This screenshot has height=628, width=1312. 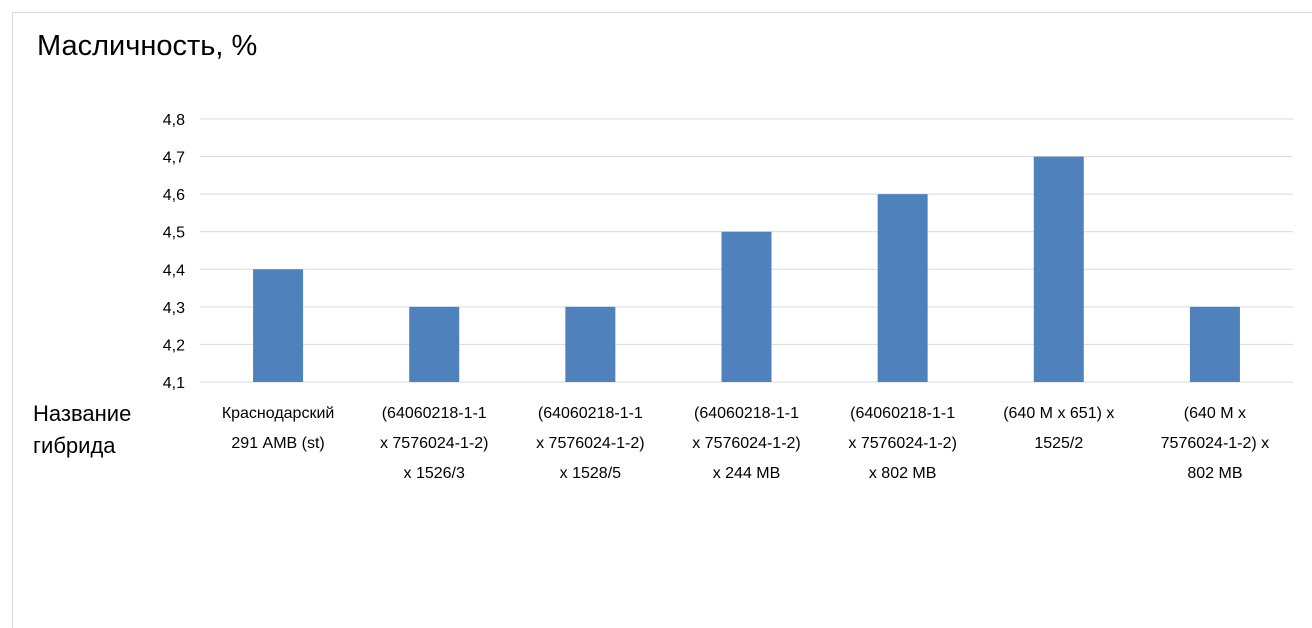 I want to click on y-tick-label: 4,1, so click(x=174, y=383).